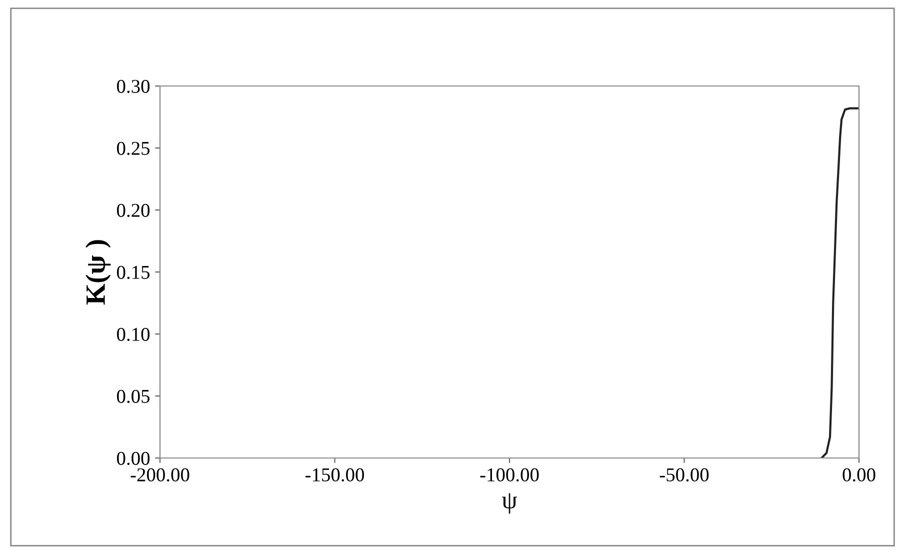 Image resolution: width=905 pixels, height=554 pixels. Describe the element at coordinates (133, 459) in the screenshot. I see `y-tick-label: 0.00` at that location.